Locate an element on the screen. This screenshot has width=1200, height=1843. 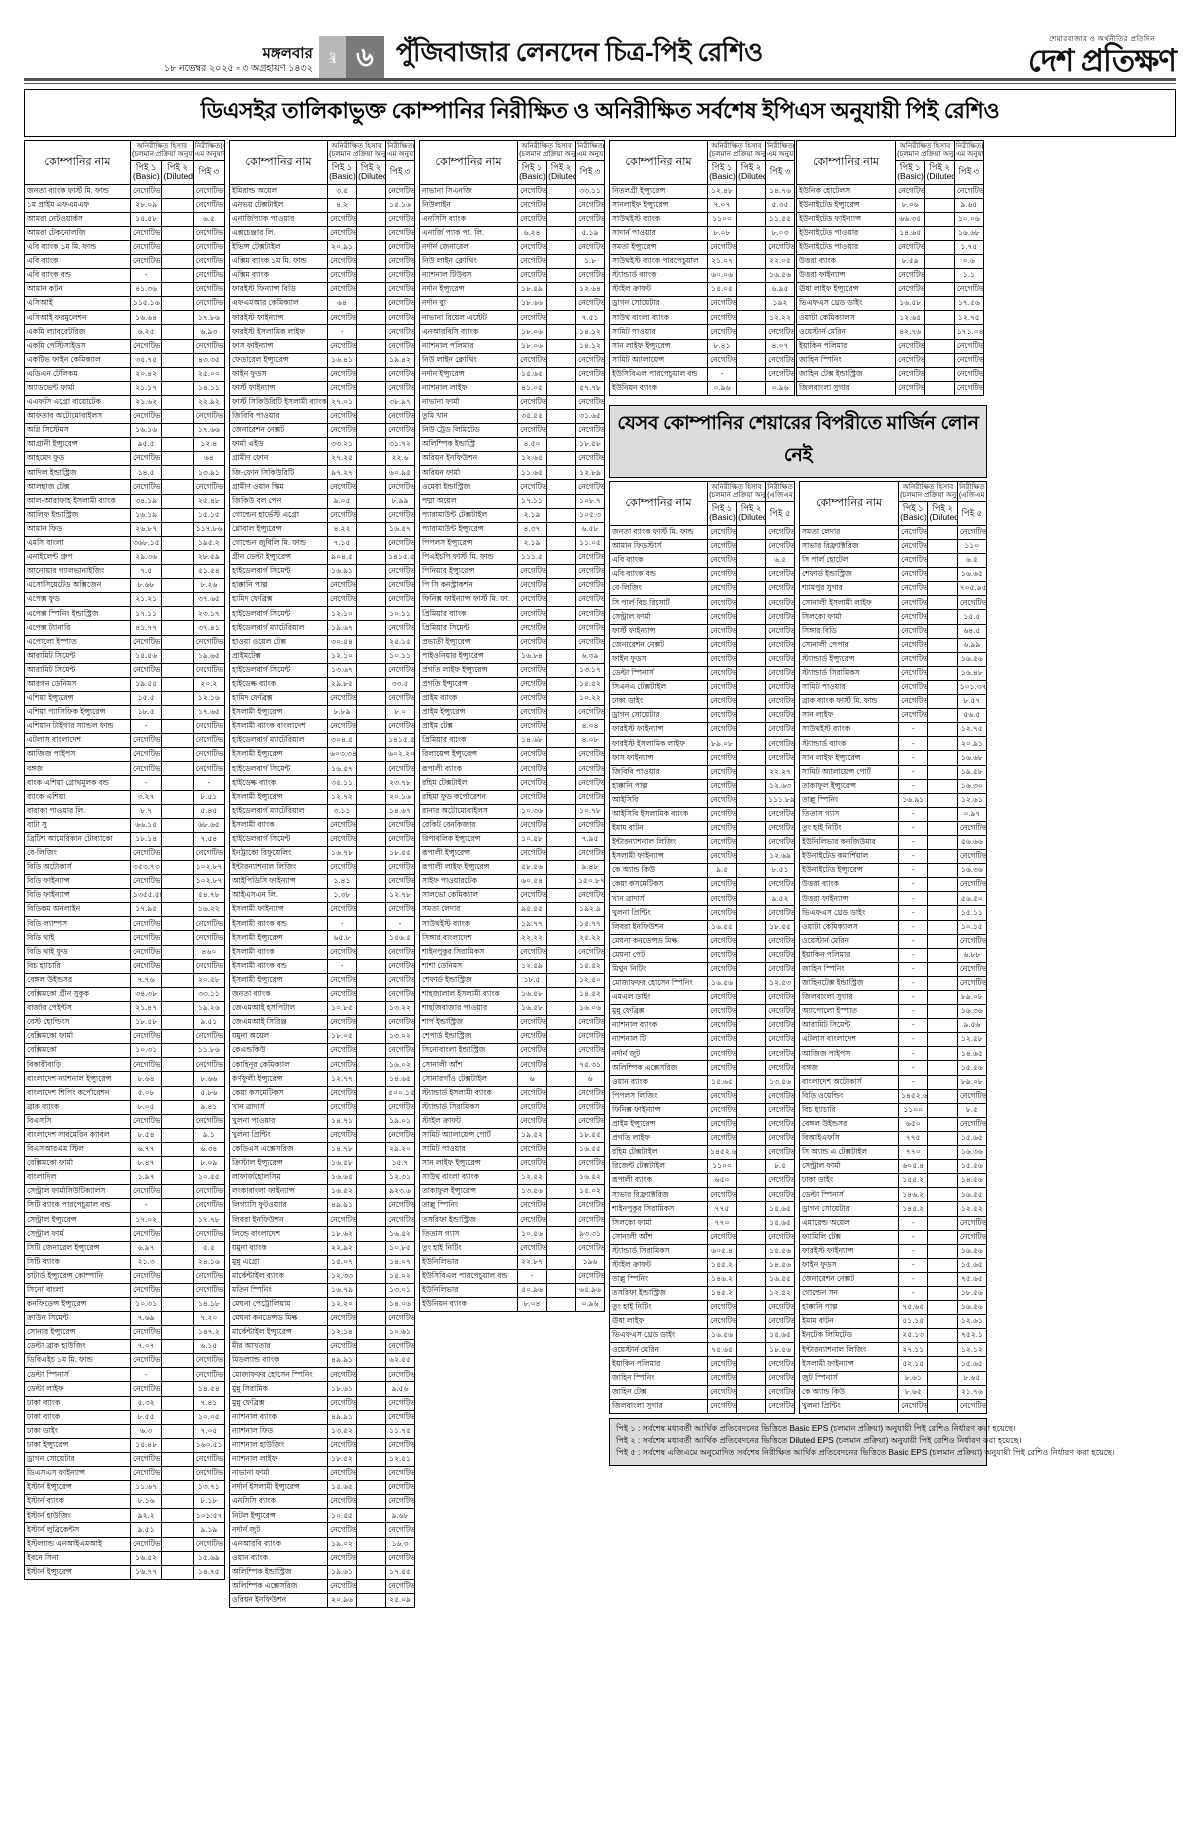
company-name-cell: শেপার্ড ইন্ডাস্ট্রিজ is located at coordinates (468, 1037).